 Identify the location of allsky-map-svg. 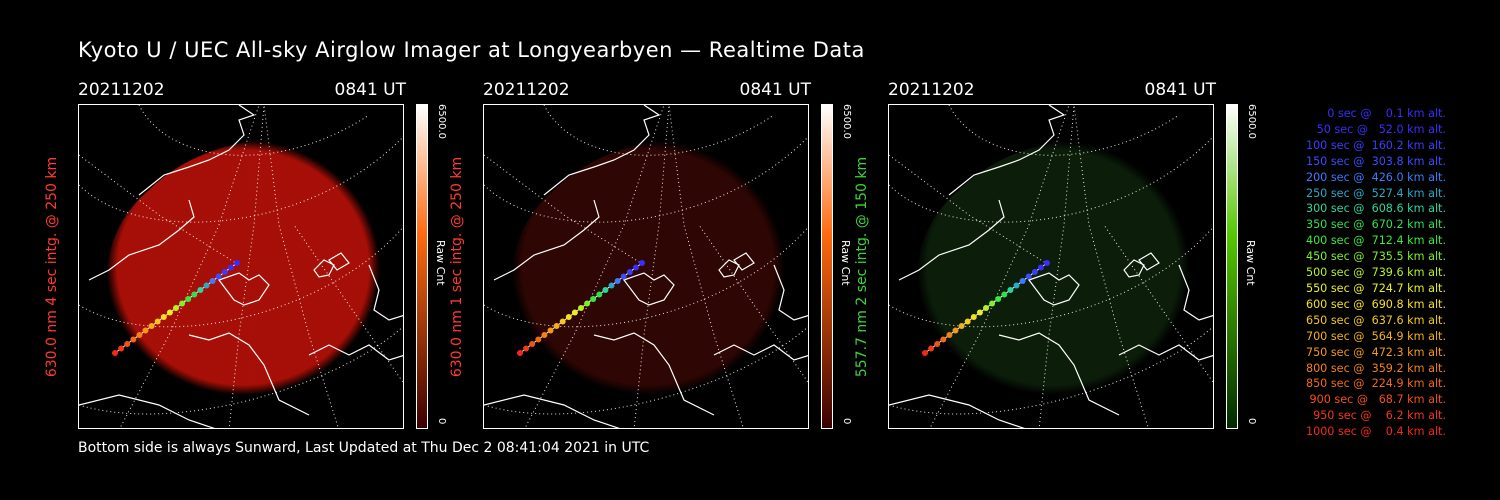
(241, 266).